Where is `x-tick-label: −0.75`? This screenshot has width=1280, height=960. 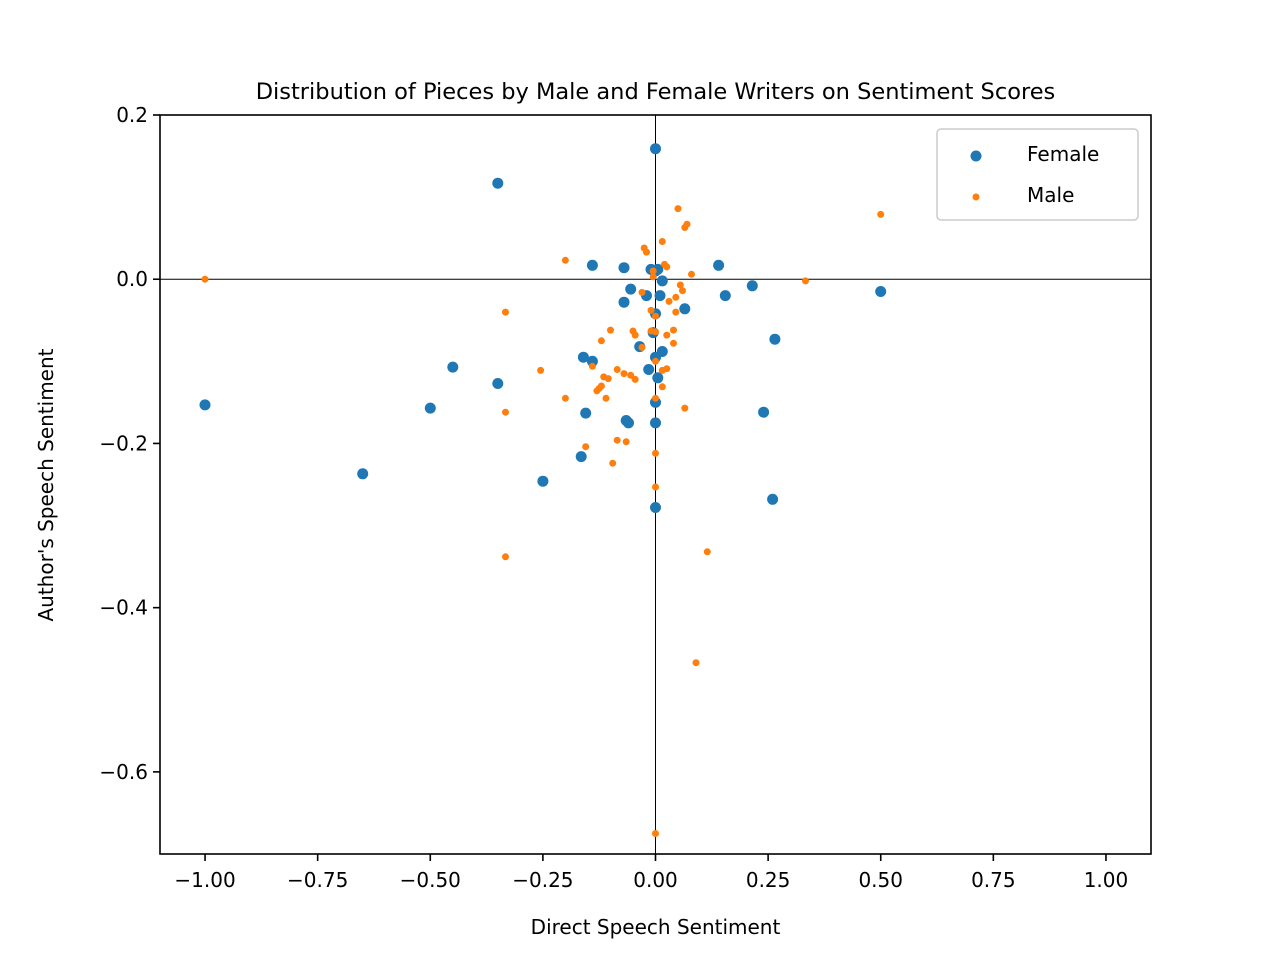 x-tick-label: −0.75 is located at coordinates (317, 880).